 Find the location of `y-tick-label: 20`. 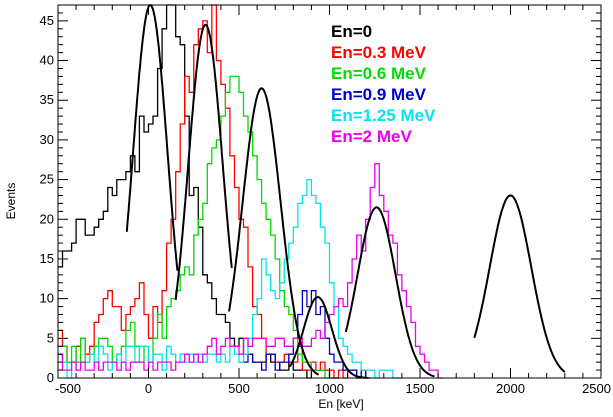

y-tick-label: 20 is located at coordinates (47, 218).